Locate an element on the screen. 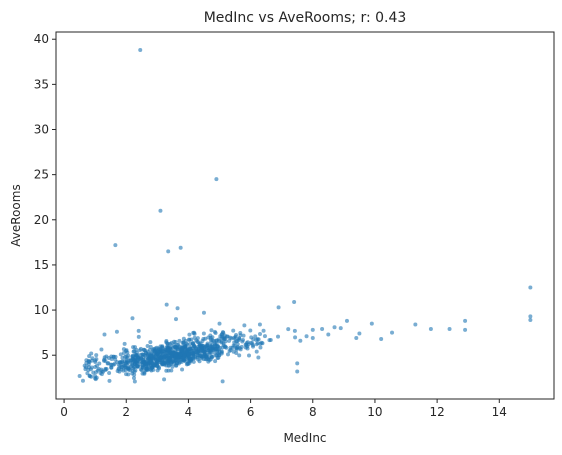 This screenshot has height=455, width=562. x-tick-label: 0 is located at coordinates (64, 412).